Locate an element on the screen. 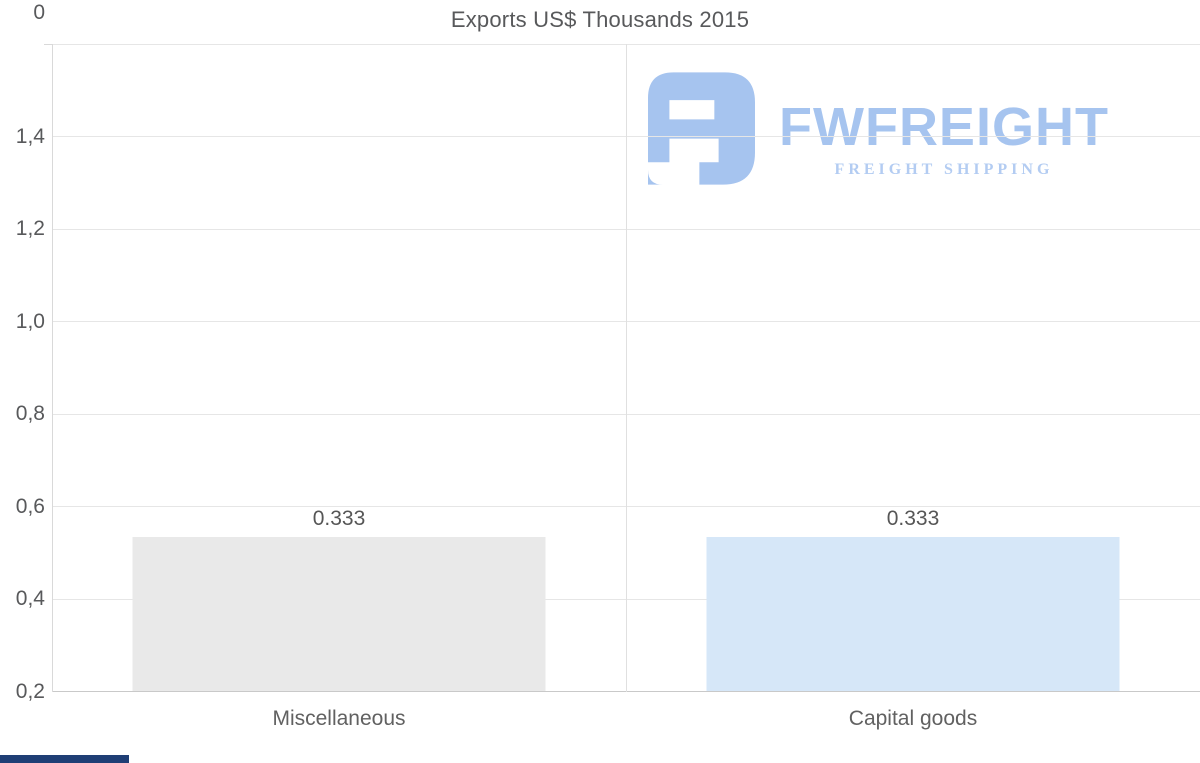 This screenshot has width=1200, height=763. y-tick-label: 0,2 is located at coordinates (30, 691).